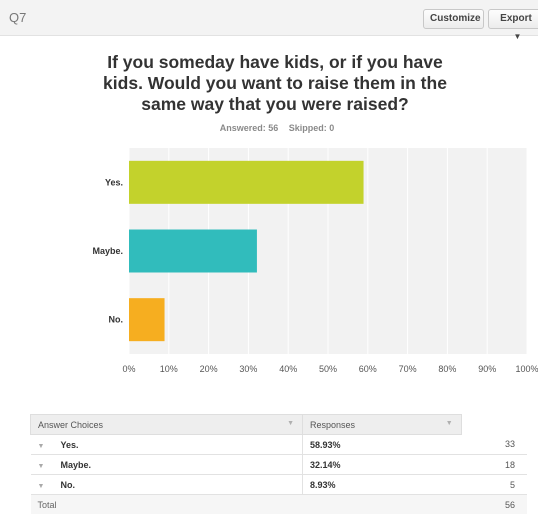 Image resolution: width=538 pixels, height=518 pixels. What do you see at coordinates (166, 484) in the screenshot?
I see `answer-choice-cell: ▼ No.` at bounding box center [166, 484].